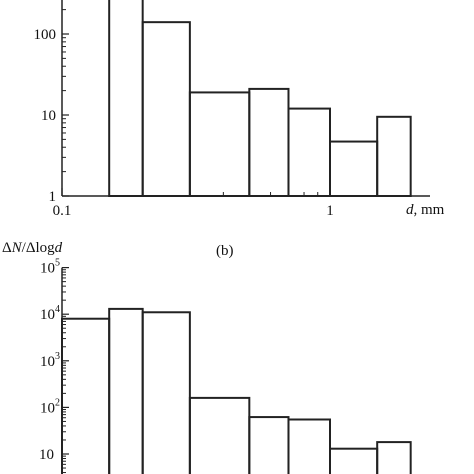 This screenshot has height=474, width=474. What do you see at coordinates (62, 211) in the screenshot?
I see `x-tick-label: 0.1` at bounding box center [62, 211].